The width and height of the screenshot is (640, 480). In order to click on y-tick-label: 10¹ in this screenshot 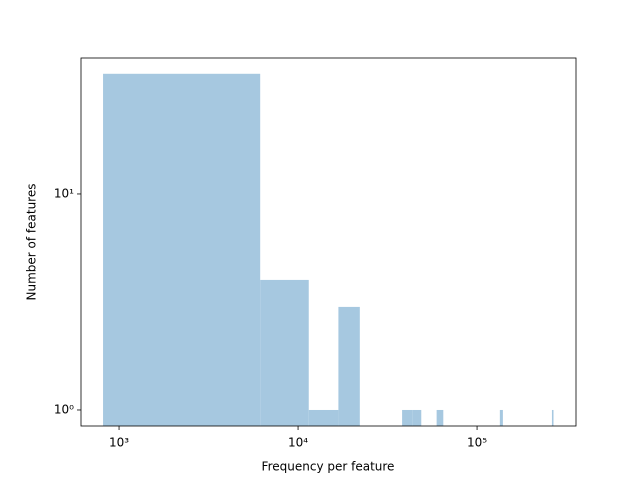, I will do `click(64, 193)`.